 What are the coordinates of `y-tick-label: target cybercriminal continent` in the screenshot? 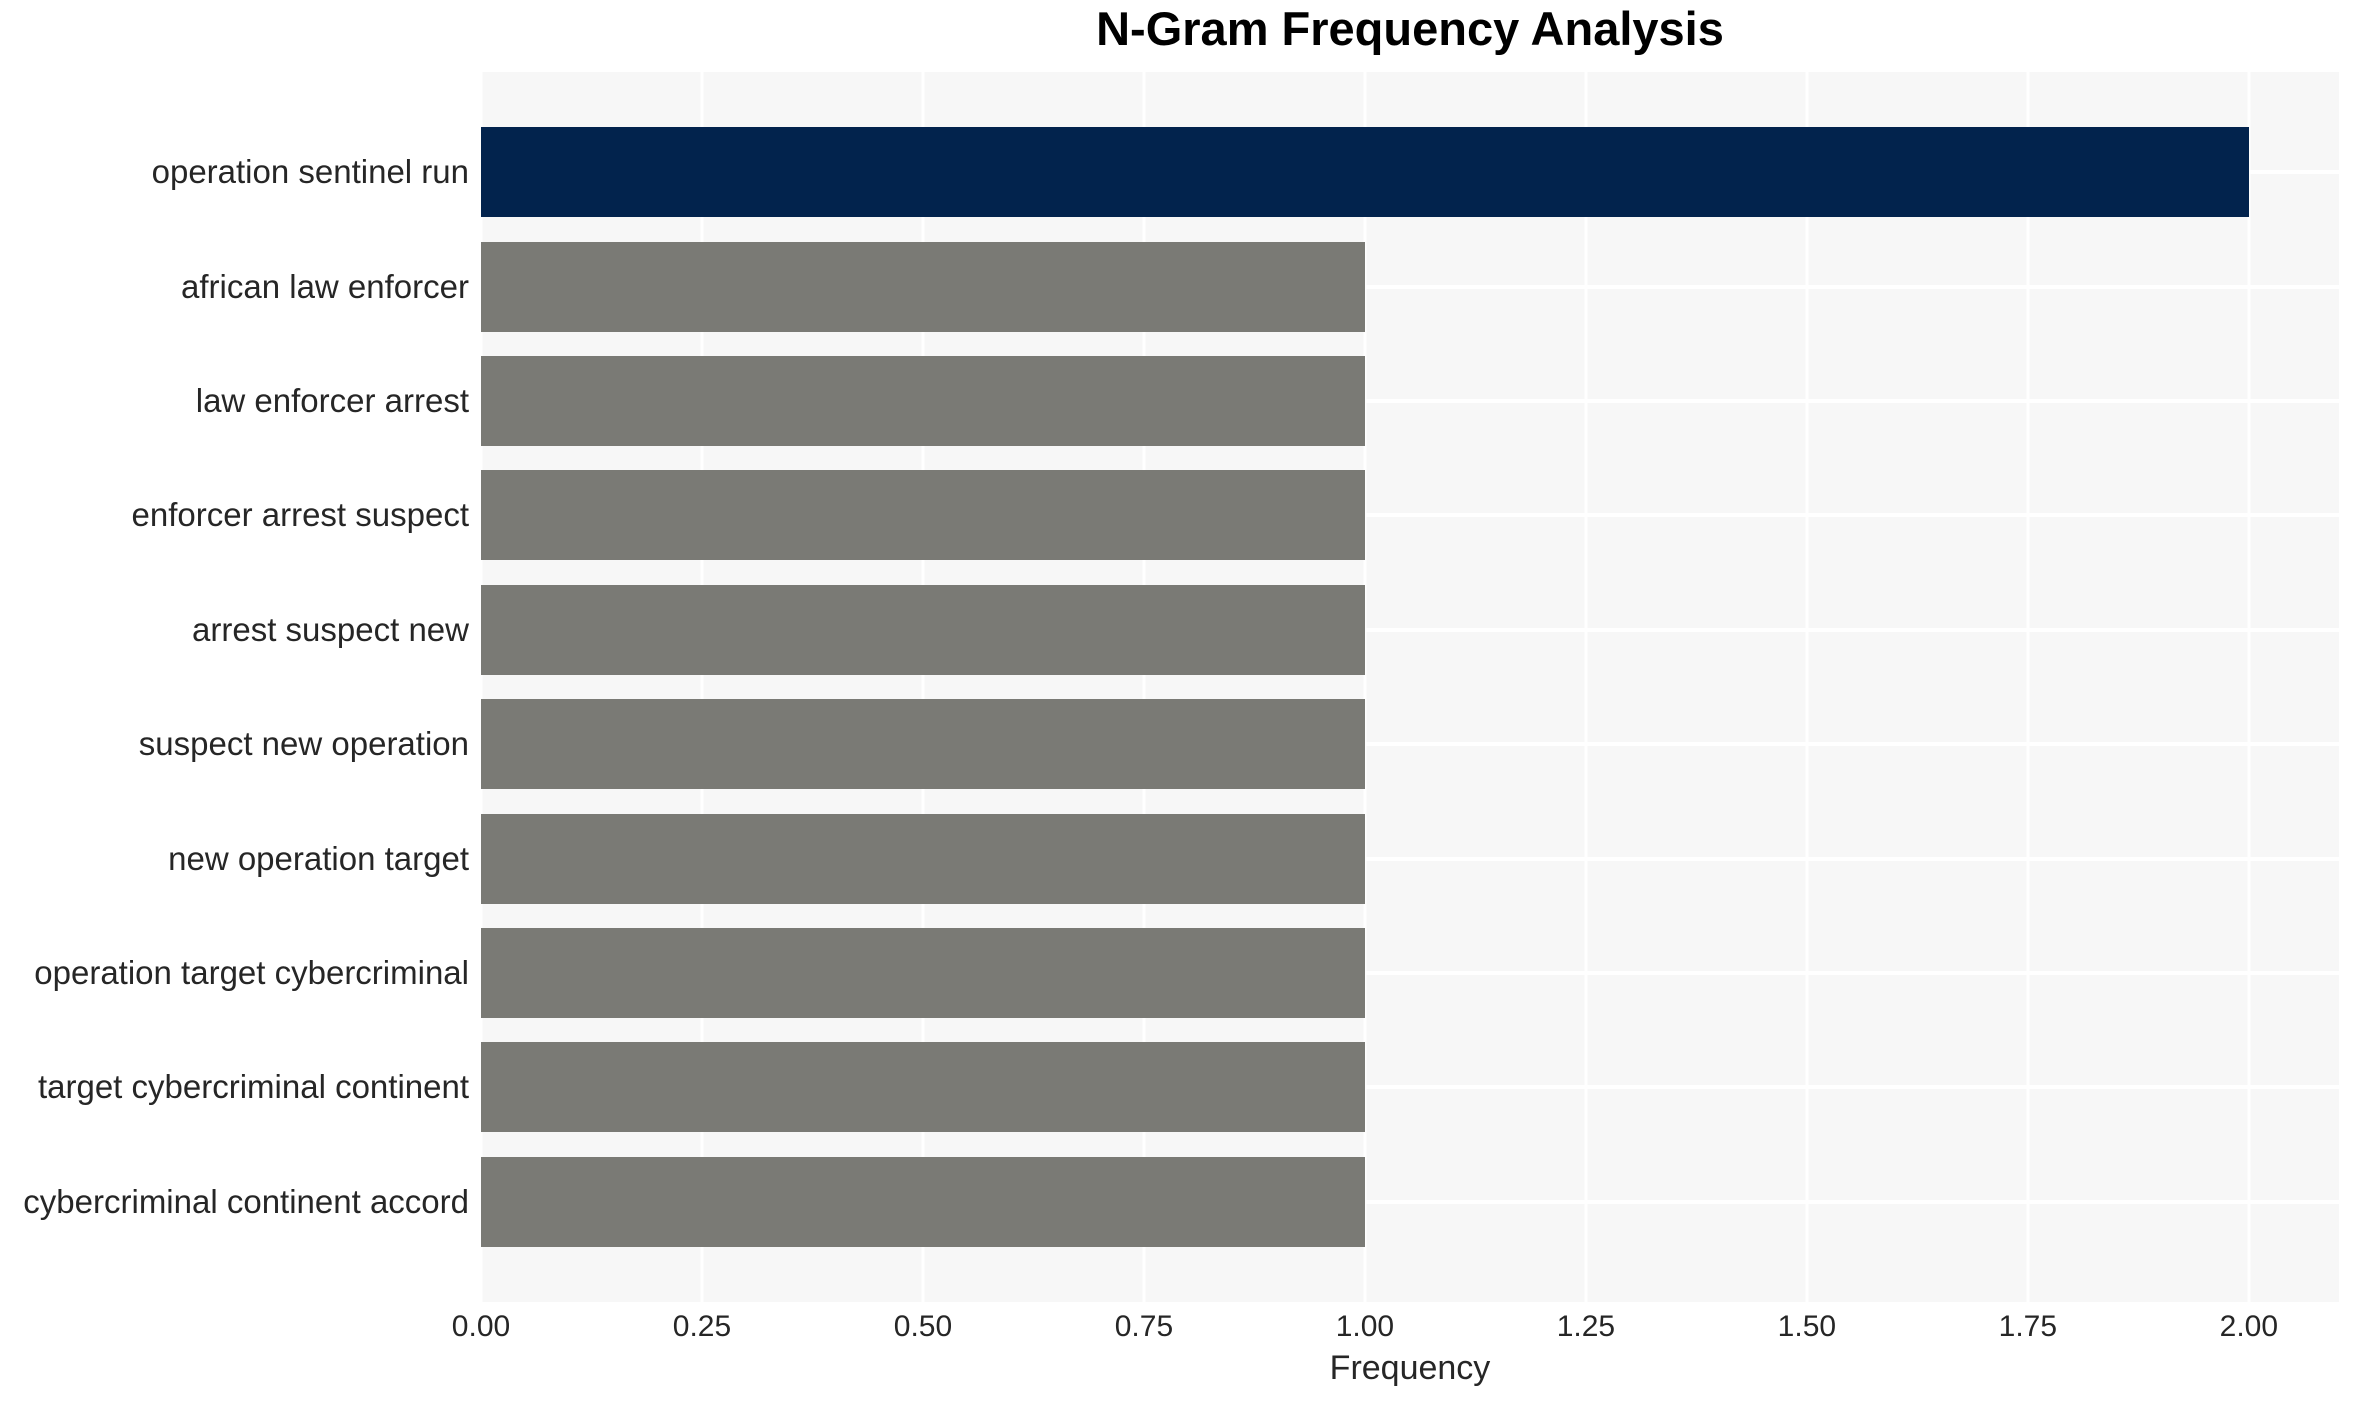 It's located at (253, 1087).